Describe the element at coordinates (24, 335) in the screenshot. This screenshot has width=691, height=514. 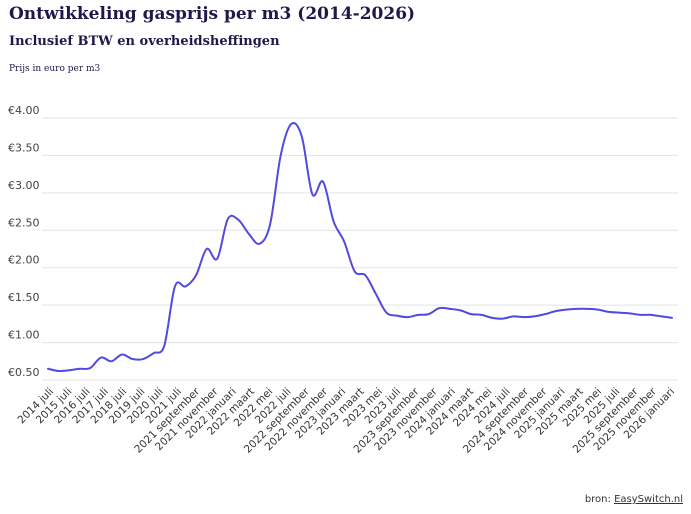
I see `y-tick-label: €1.00` at that location.